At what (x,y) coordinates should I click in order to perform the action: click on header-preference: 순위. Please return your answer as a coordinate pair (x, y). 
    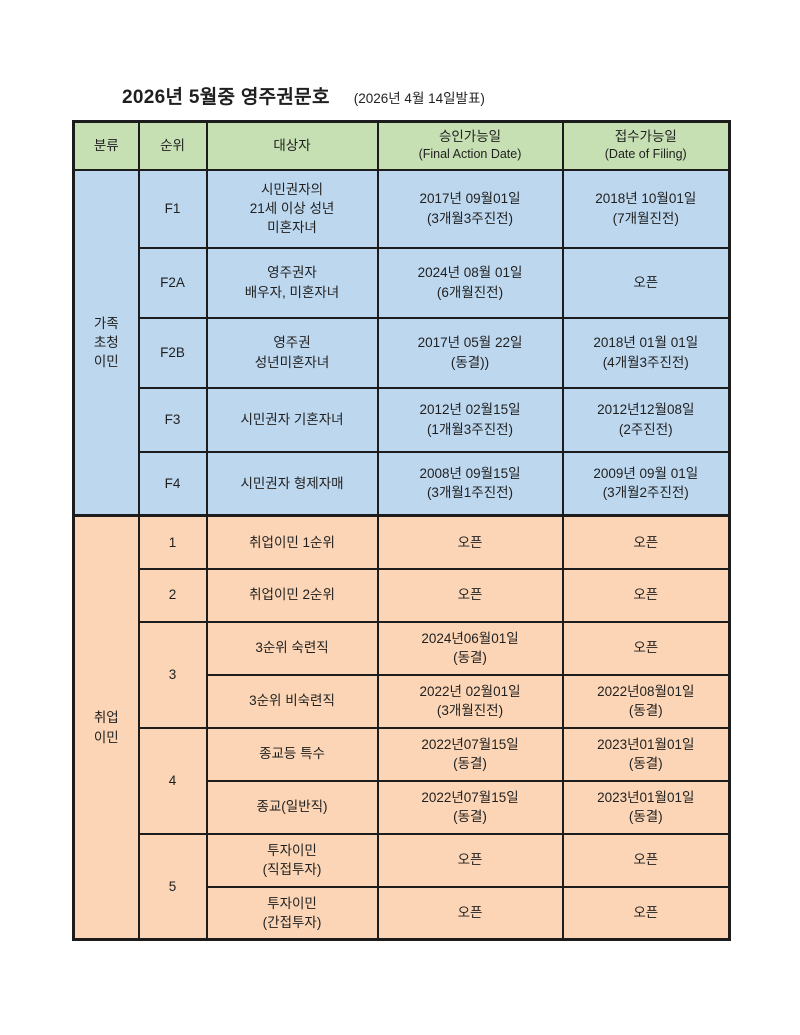
    Looking at the image, I should click on (172, 145).